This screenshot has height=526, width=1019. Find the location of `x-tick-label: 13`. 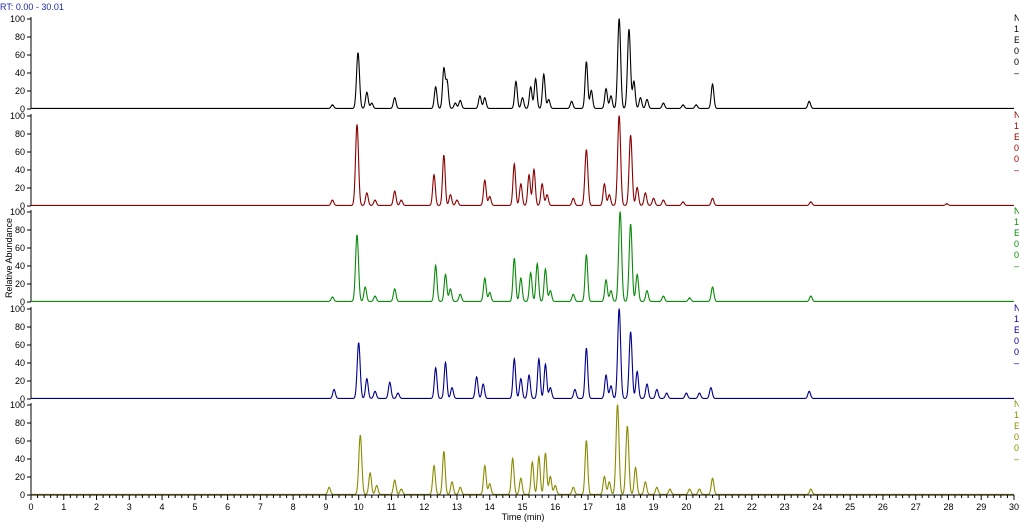

x-tick-label: 13 is located at coordinates (457, 507).